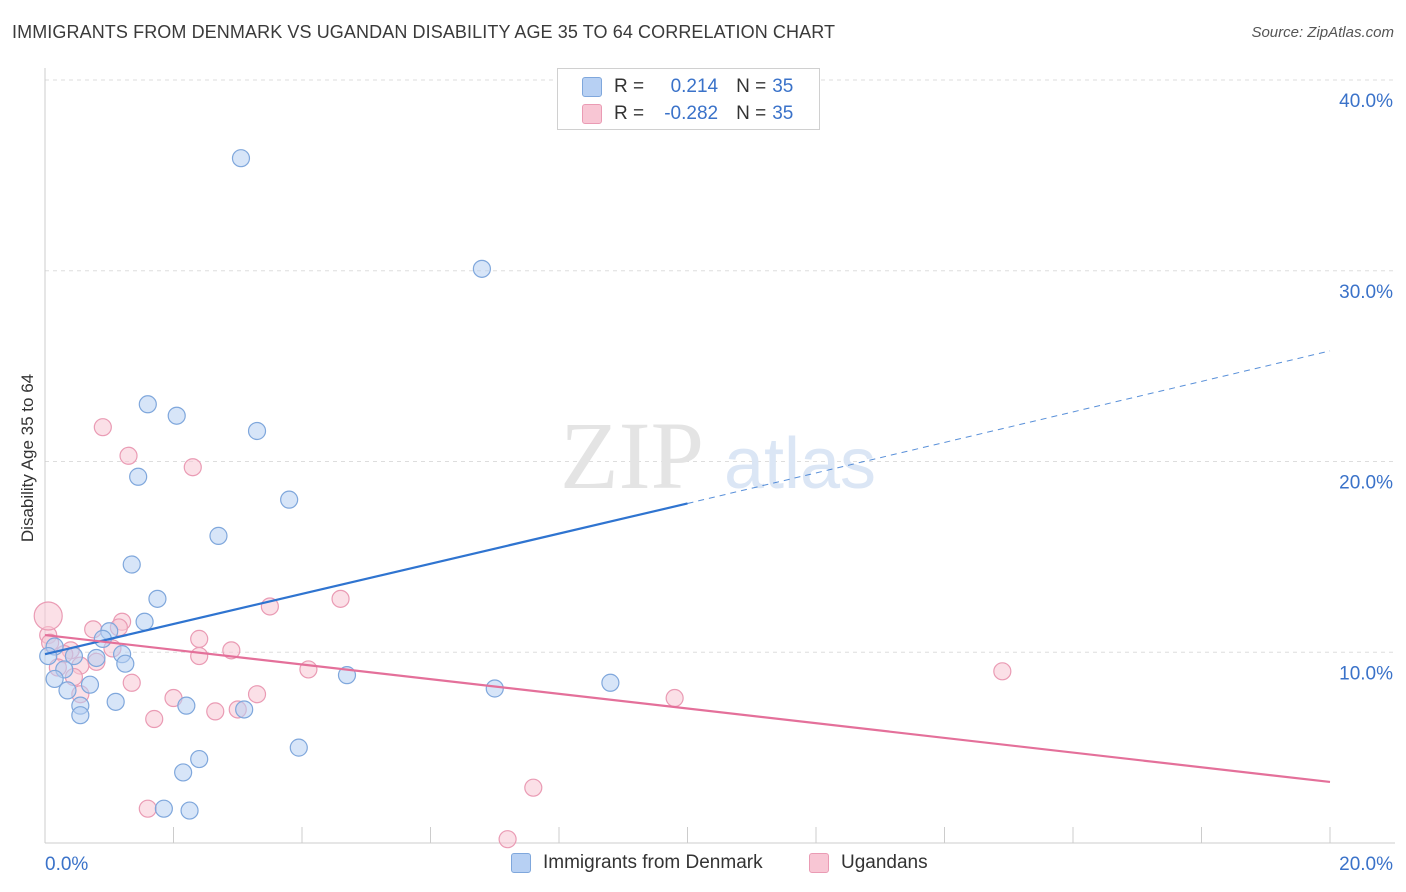  I want to click on trend-line-denmark, so click(366, 579).